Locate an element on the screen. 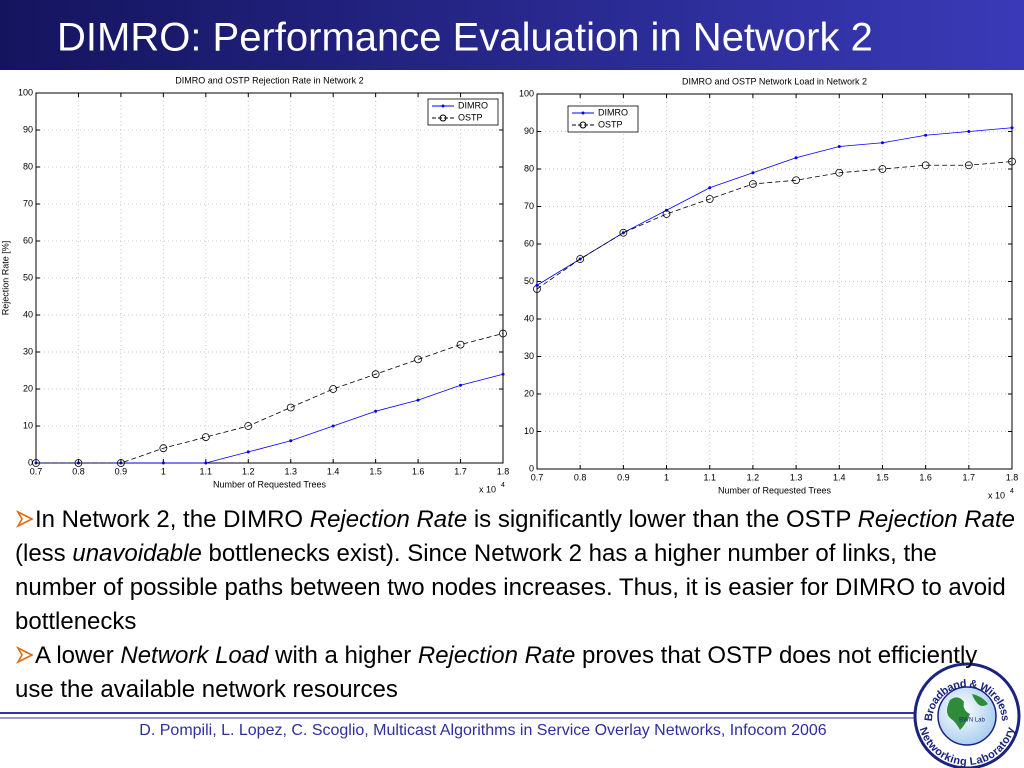 This screenshot has height=768, width=1024. logo-center-text: BWN Lab is located at coordinates (972, 721).